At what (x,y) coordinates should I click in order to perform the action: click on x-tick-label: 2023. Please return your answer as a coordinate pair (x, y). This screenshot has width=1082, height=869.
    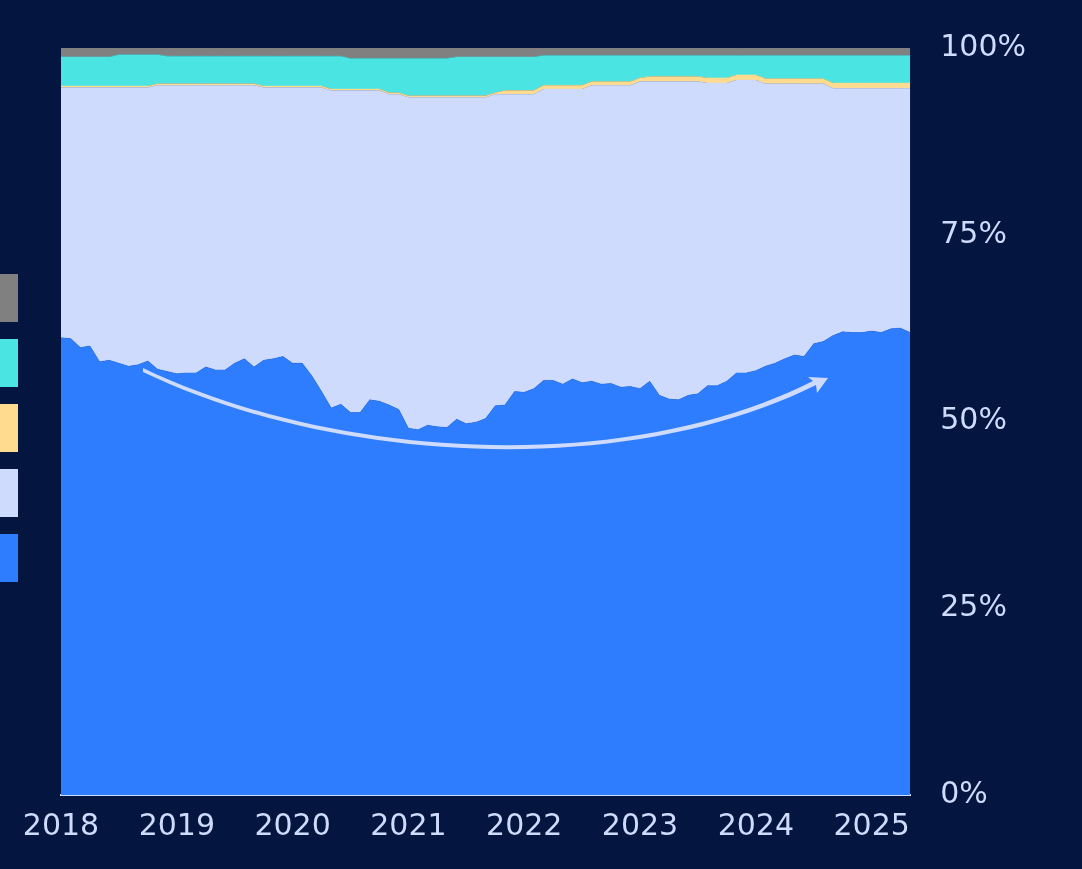
    Looking at the image, I should click on (640, 824).